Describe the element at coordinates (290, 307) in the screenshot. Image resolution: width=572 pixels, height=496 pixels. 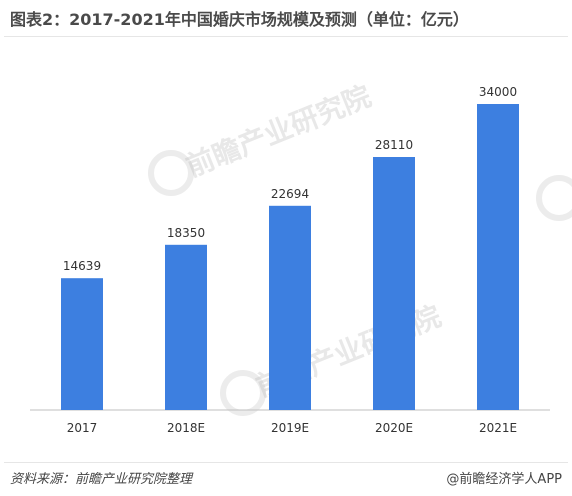
I see `bar-2019E` at that location.